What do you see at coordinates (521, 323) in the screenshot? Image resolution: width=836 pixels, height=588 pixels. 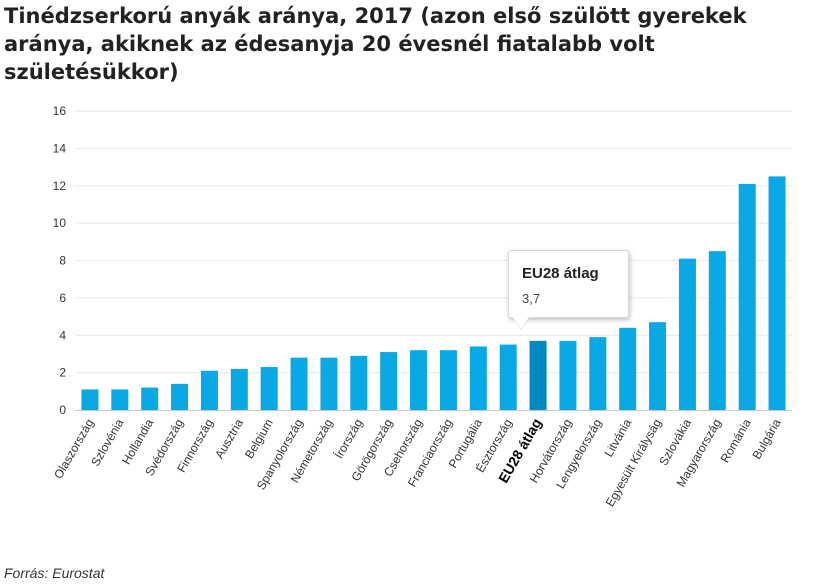 I see `tooltip-pointer` at bounding box center [521, 323].